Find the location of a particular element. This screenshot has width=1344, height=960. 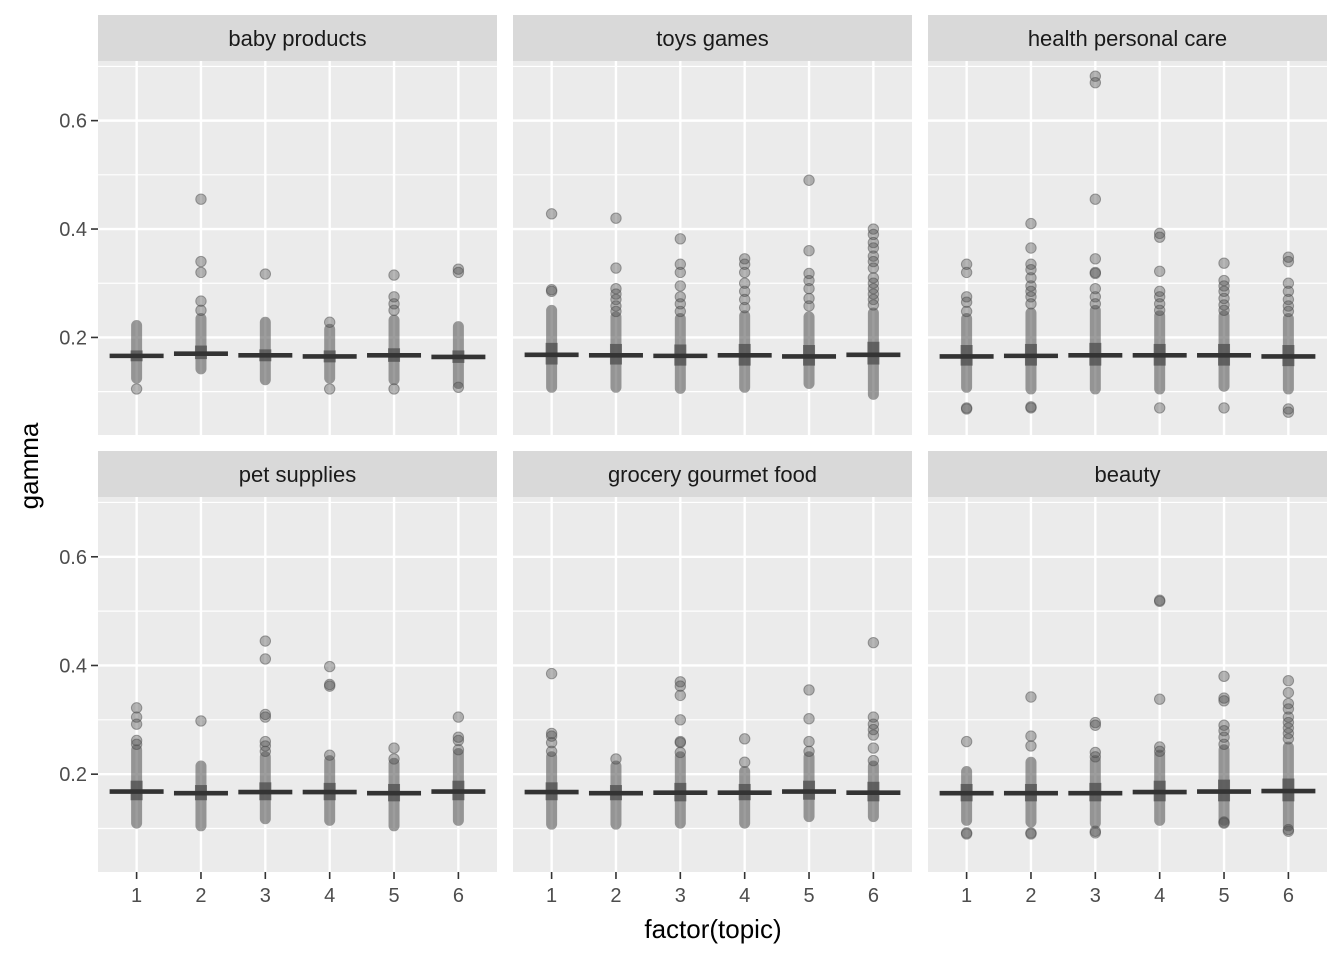

facet-panel: beauty is located at coordinates (1127, 661).